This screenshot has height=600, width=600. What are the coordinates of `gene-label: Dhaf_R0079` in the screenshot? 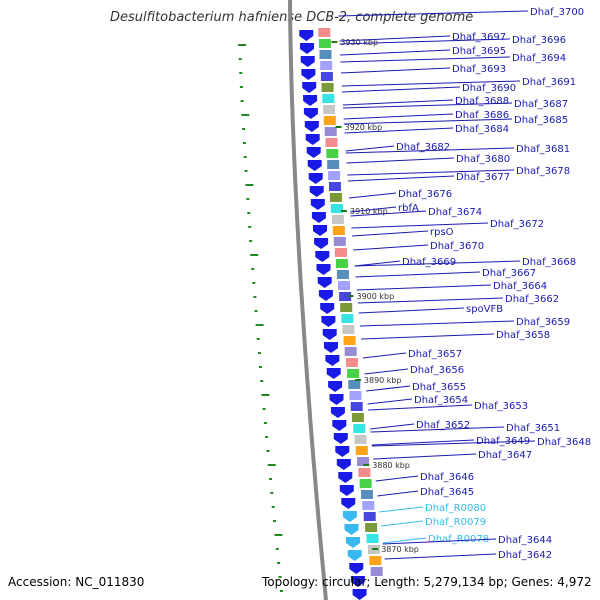 It's located at (455, 522).